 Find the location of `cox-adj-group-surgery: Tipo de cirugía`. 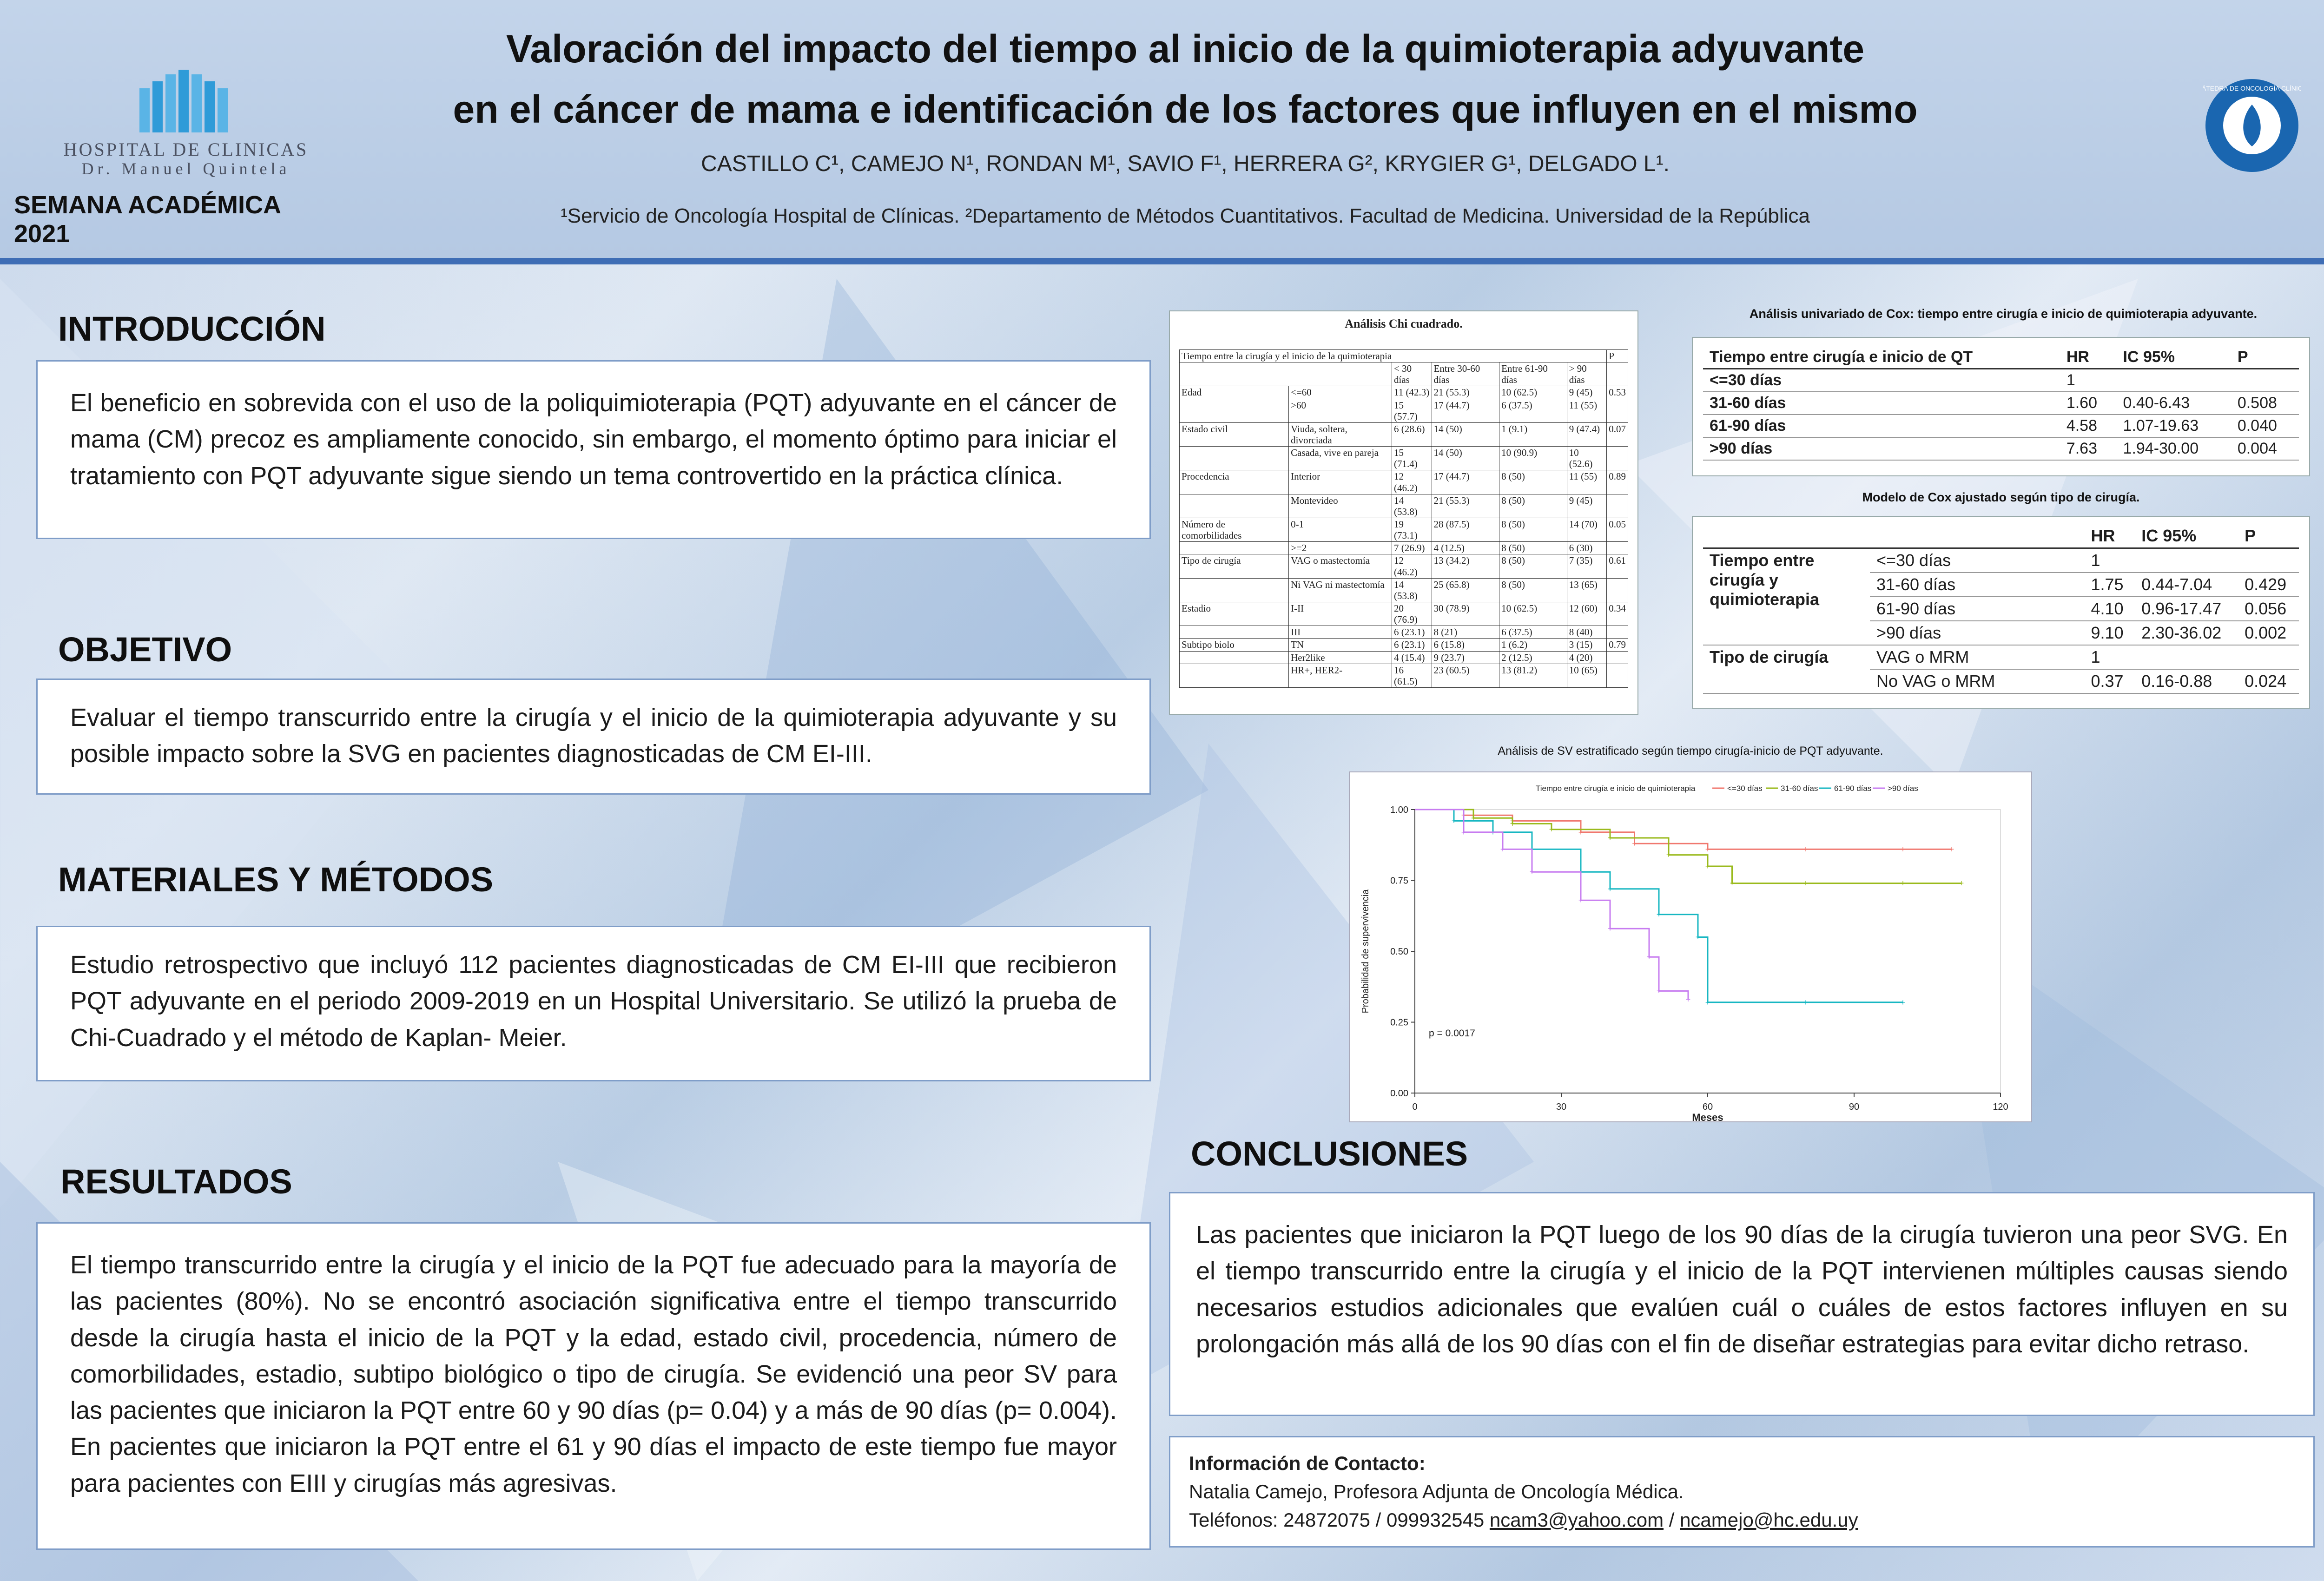

cox-adj-group-surgery: Tipo de cirugía is located at coordinates (1786, 669).